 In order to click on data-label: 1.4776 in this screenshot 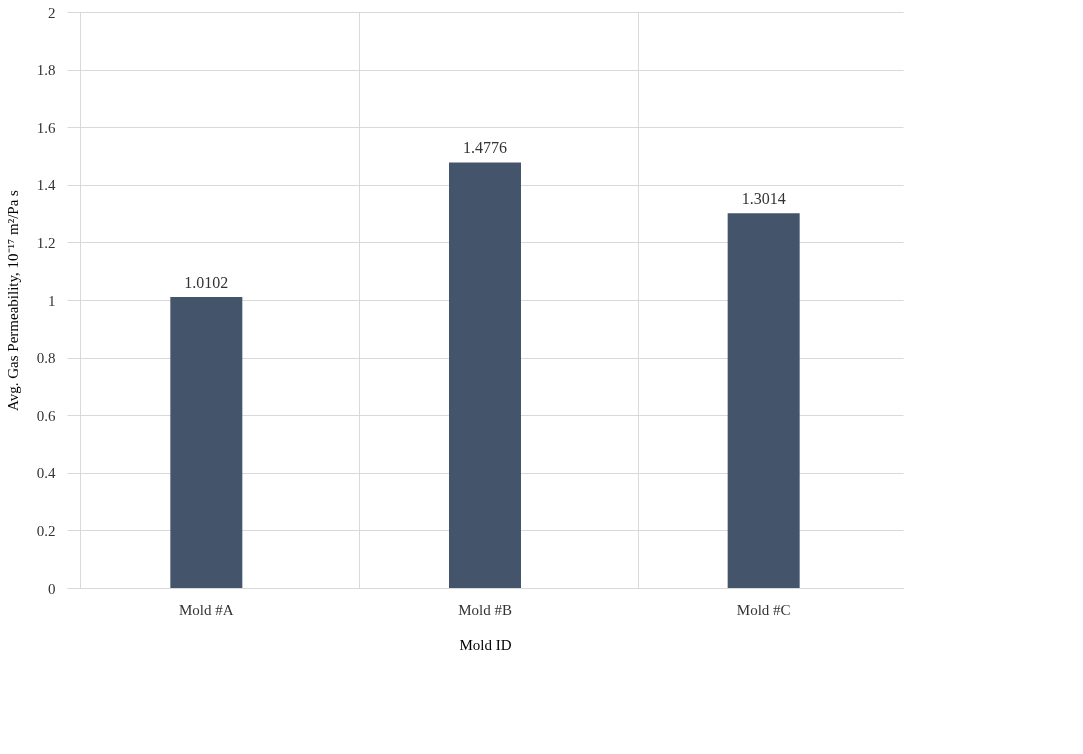, I will do `click(485, 148)`.